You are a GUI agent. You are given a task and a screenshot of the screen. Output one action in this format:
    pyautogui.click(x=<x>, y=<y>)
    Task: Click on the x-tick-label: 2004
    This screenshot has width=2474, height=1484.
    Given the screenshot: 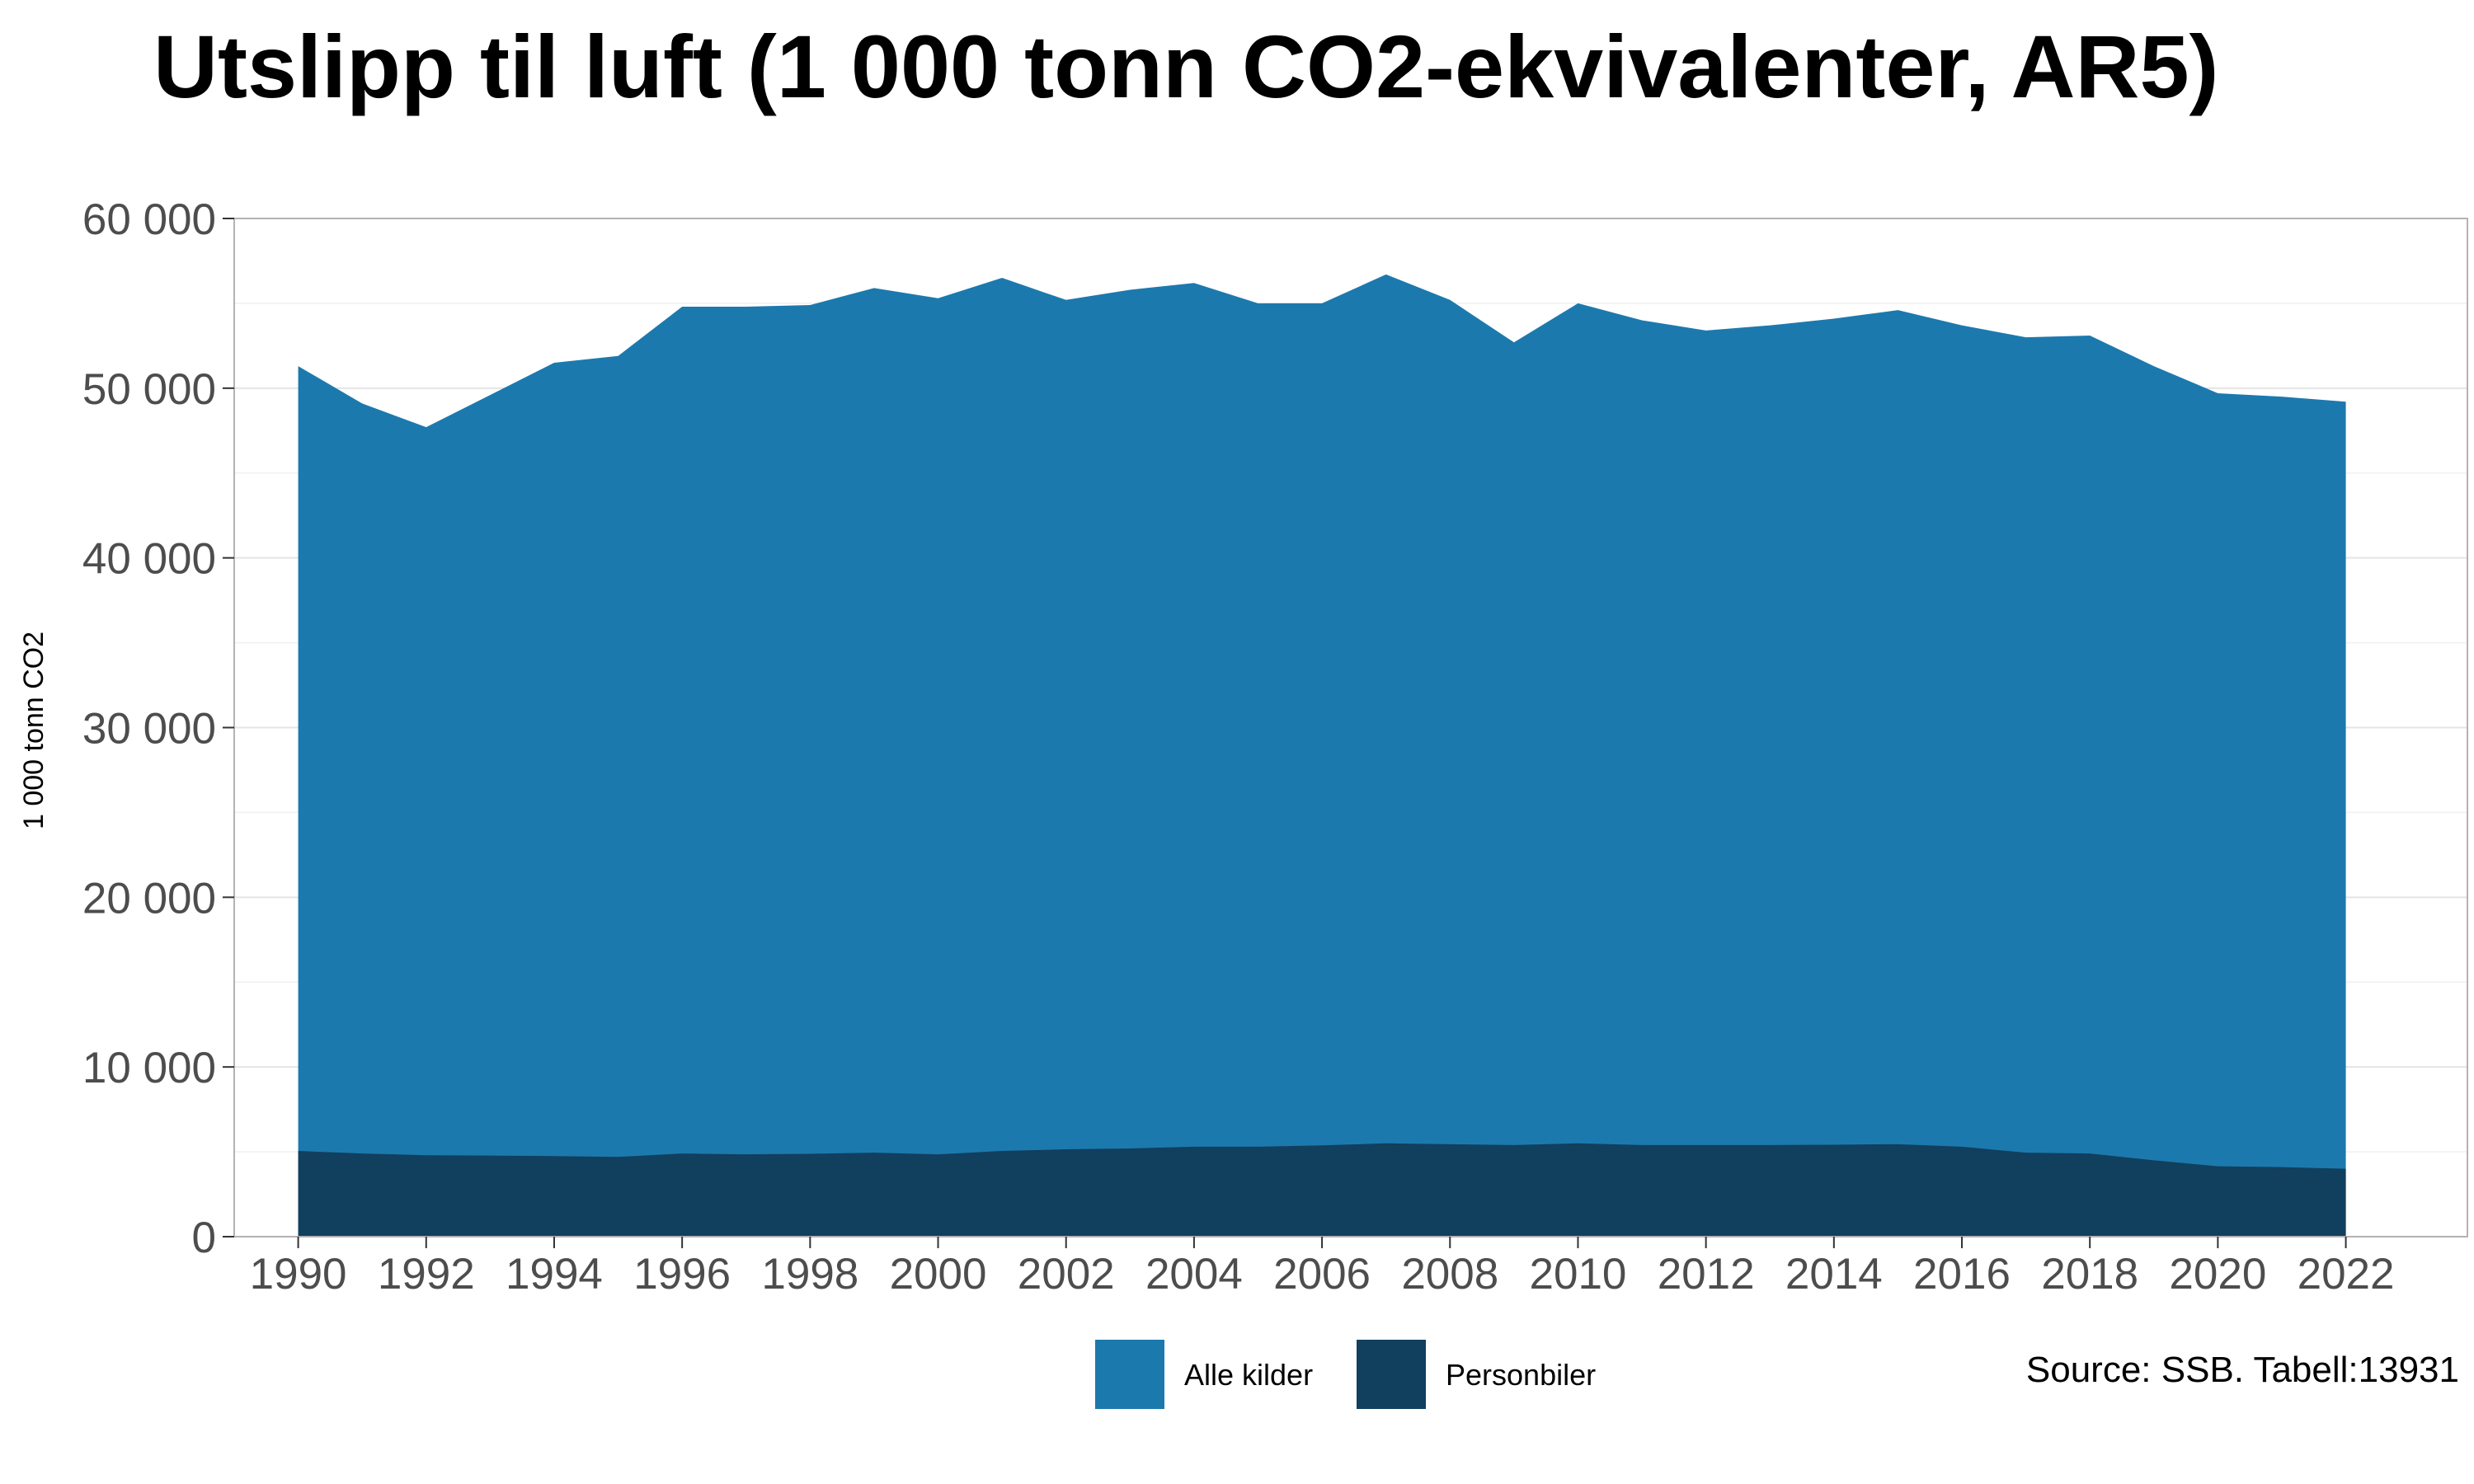 What is the action you would take?
    pyautogui.click(x=1194, y=1274)
    